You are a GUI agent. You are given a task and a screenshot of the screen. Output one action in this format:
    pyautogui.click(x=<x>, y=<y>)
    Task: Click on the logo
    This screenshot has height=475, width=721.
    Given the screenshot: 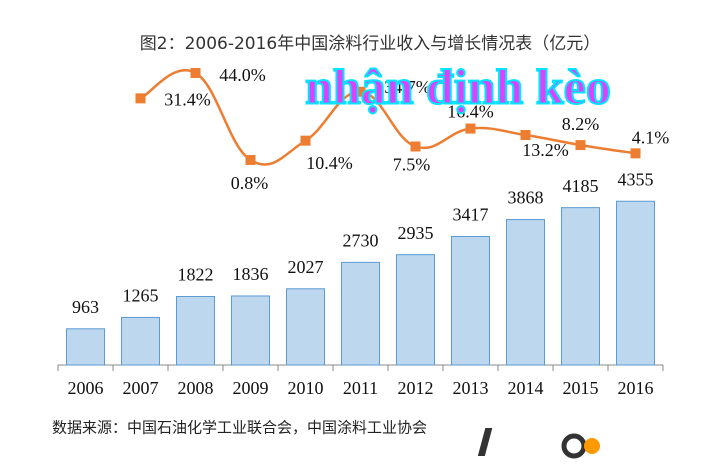 What is the action you would take?
    pyautogui.click(x=538, y=443)
    